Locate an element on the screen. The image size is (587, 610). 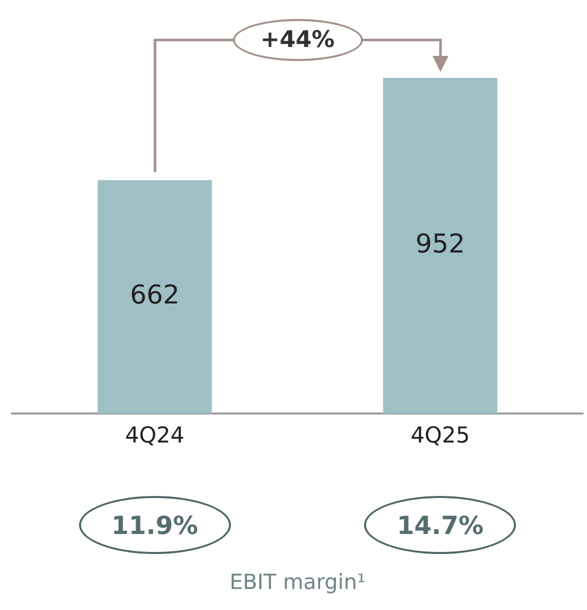
data-label: 662 is located at coordinates (155, 295).